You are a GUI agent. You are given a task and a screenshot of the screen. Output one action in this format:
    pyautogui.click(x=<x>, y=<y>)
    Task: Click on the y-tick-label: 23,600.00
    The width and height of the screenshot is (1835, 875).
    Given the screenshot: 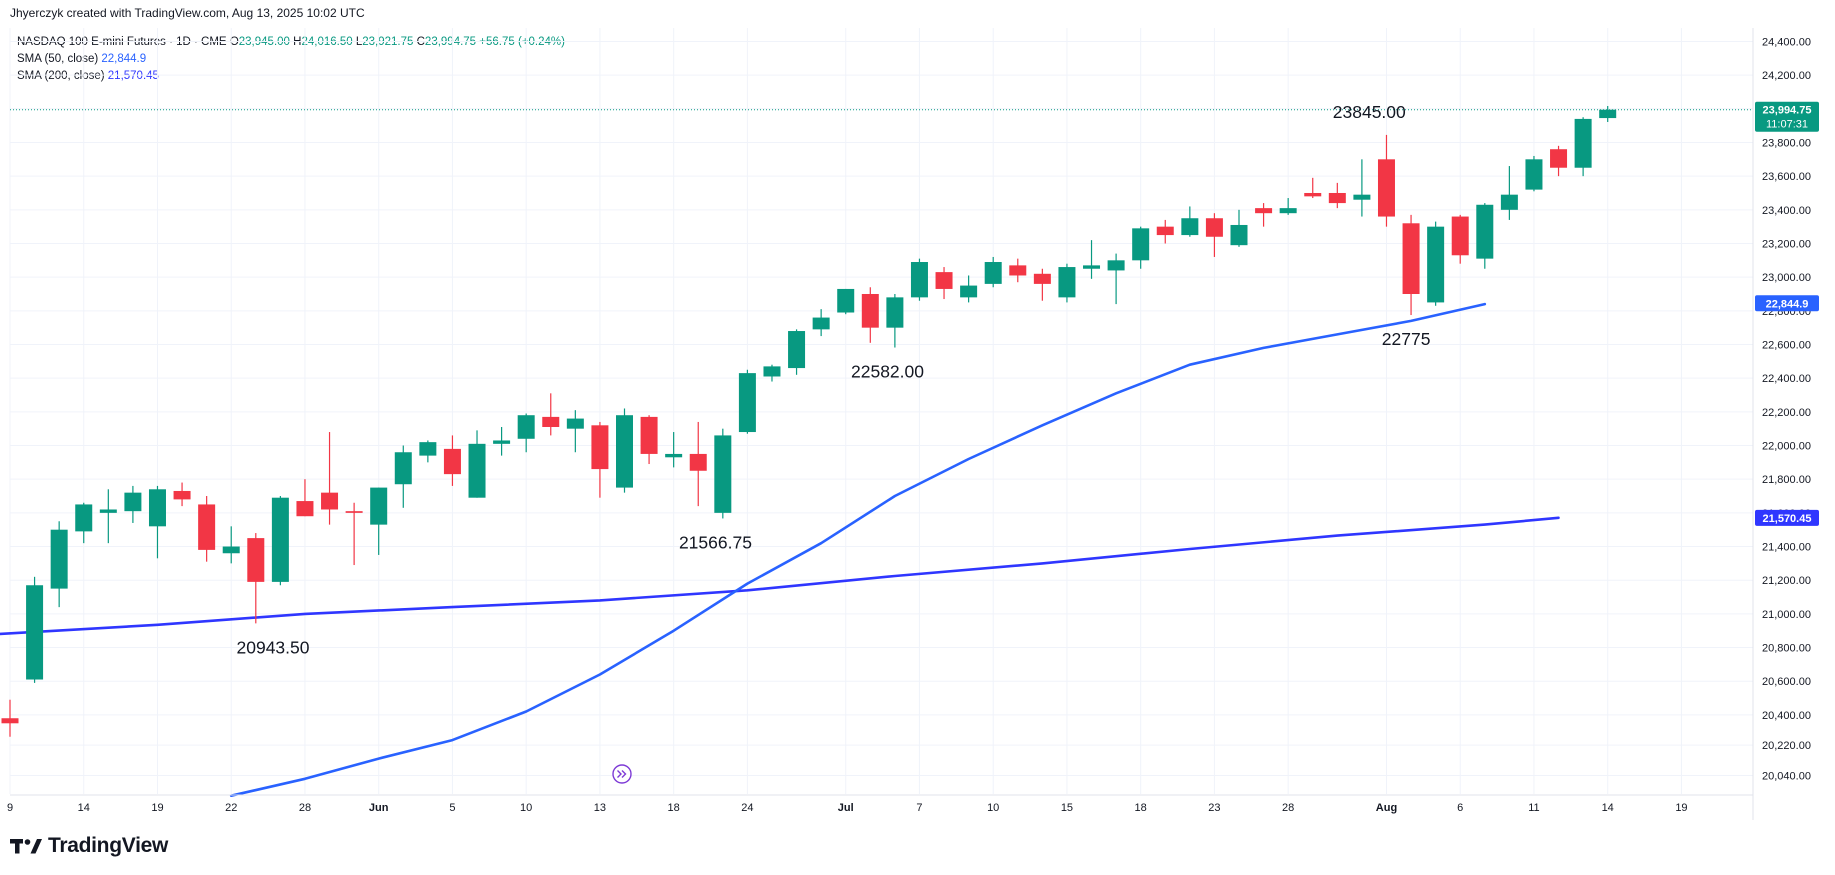 What is the action you would take?
    pyautogui.click(x=1786, y=177)
    